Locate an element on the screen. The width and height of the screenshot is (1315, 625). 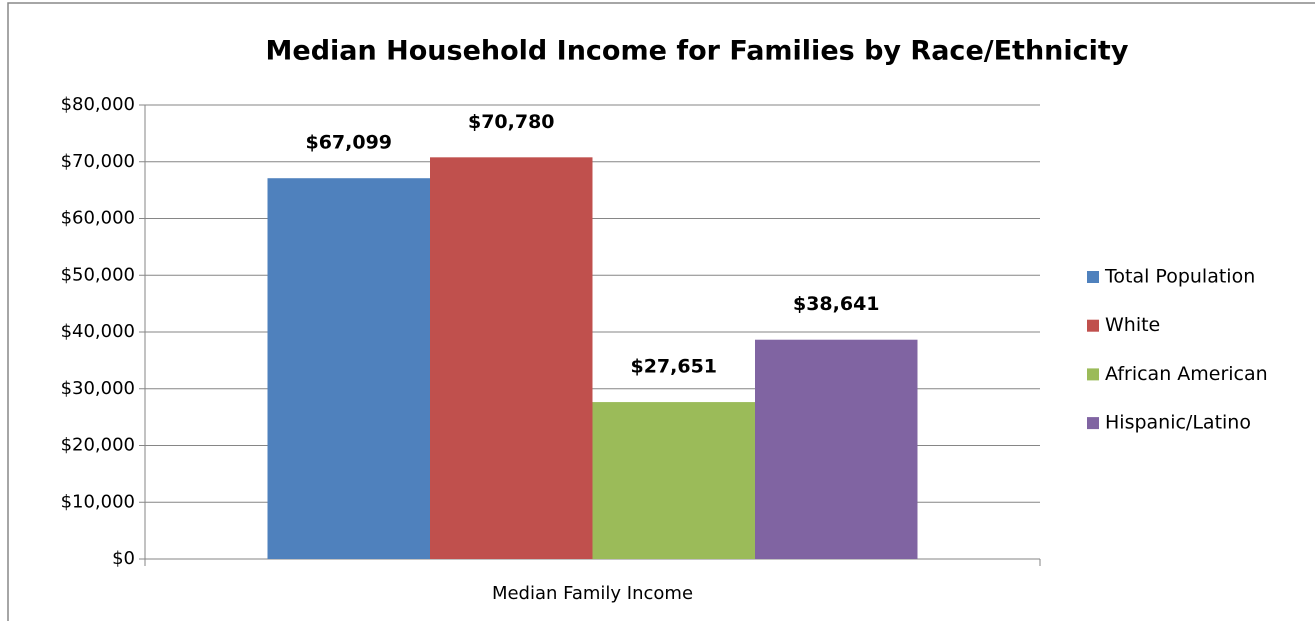
value-label: $38,641 is located at coordinates (836, 304).